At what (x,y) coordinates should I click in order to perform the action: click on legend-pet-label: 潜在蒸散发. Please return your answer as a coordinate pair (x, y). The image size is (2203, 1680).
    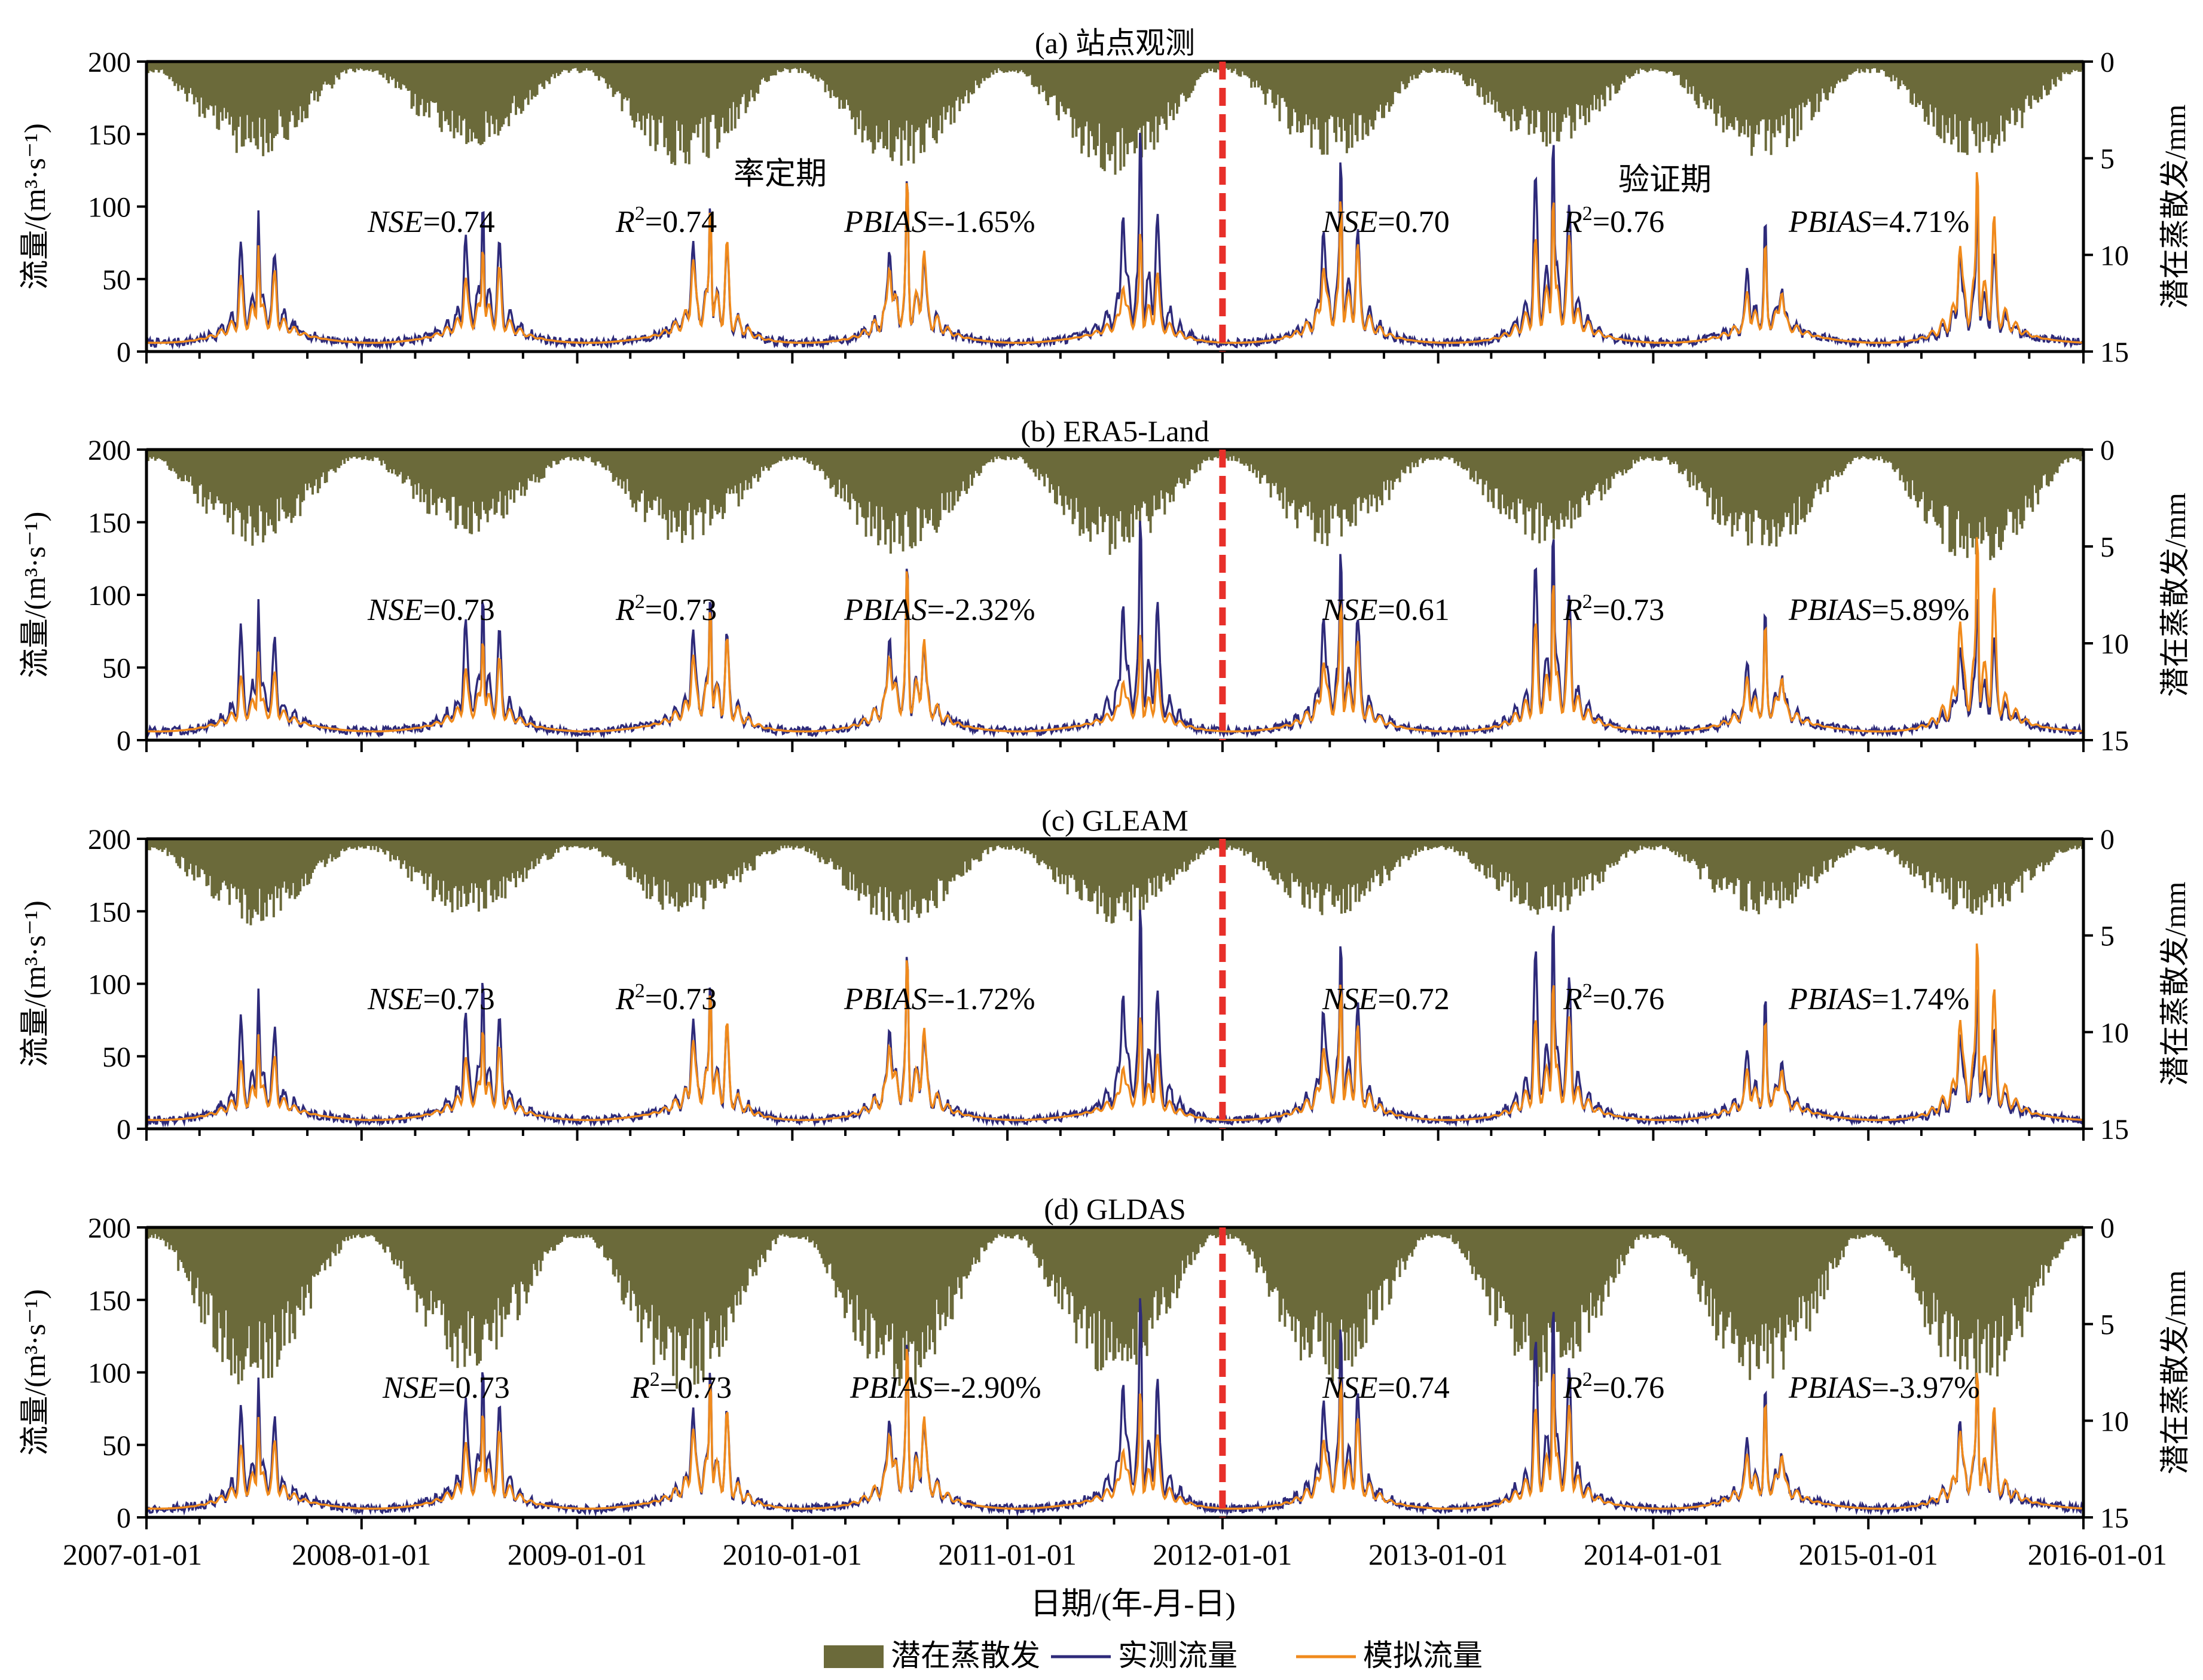
    Looking at the image, I should click on (965, 1655).